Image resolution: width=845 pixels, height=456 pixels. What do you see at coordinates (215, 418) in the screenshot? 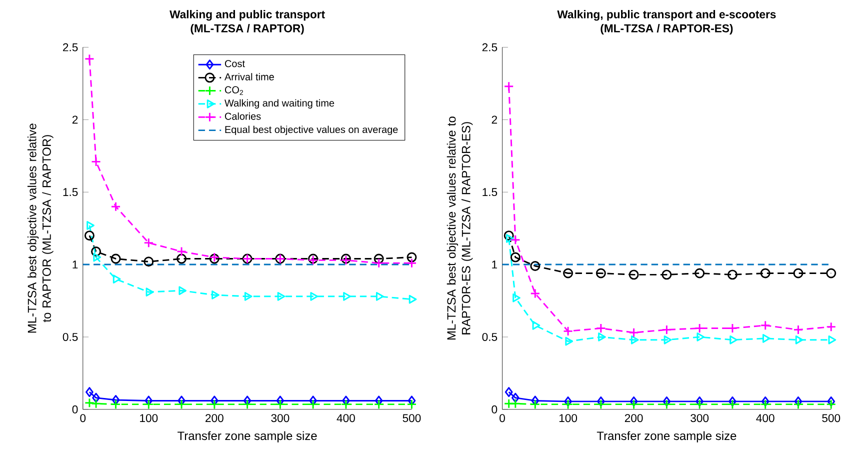
I see `x-tick-label: 200` at bounding box center [215, 418].